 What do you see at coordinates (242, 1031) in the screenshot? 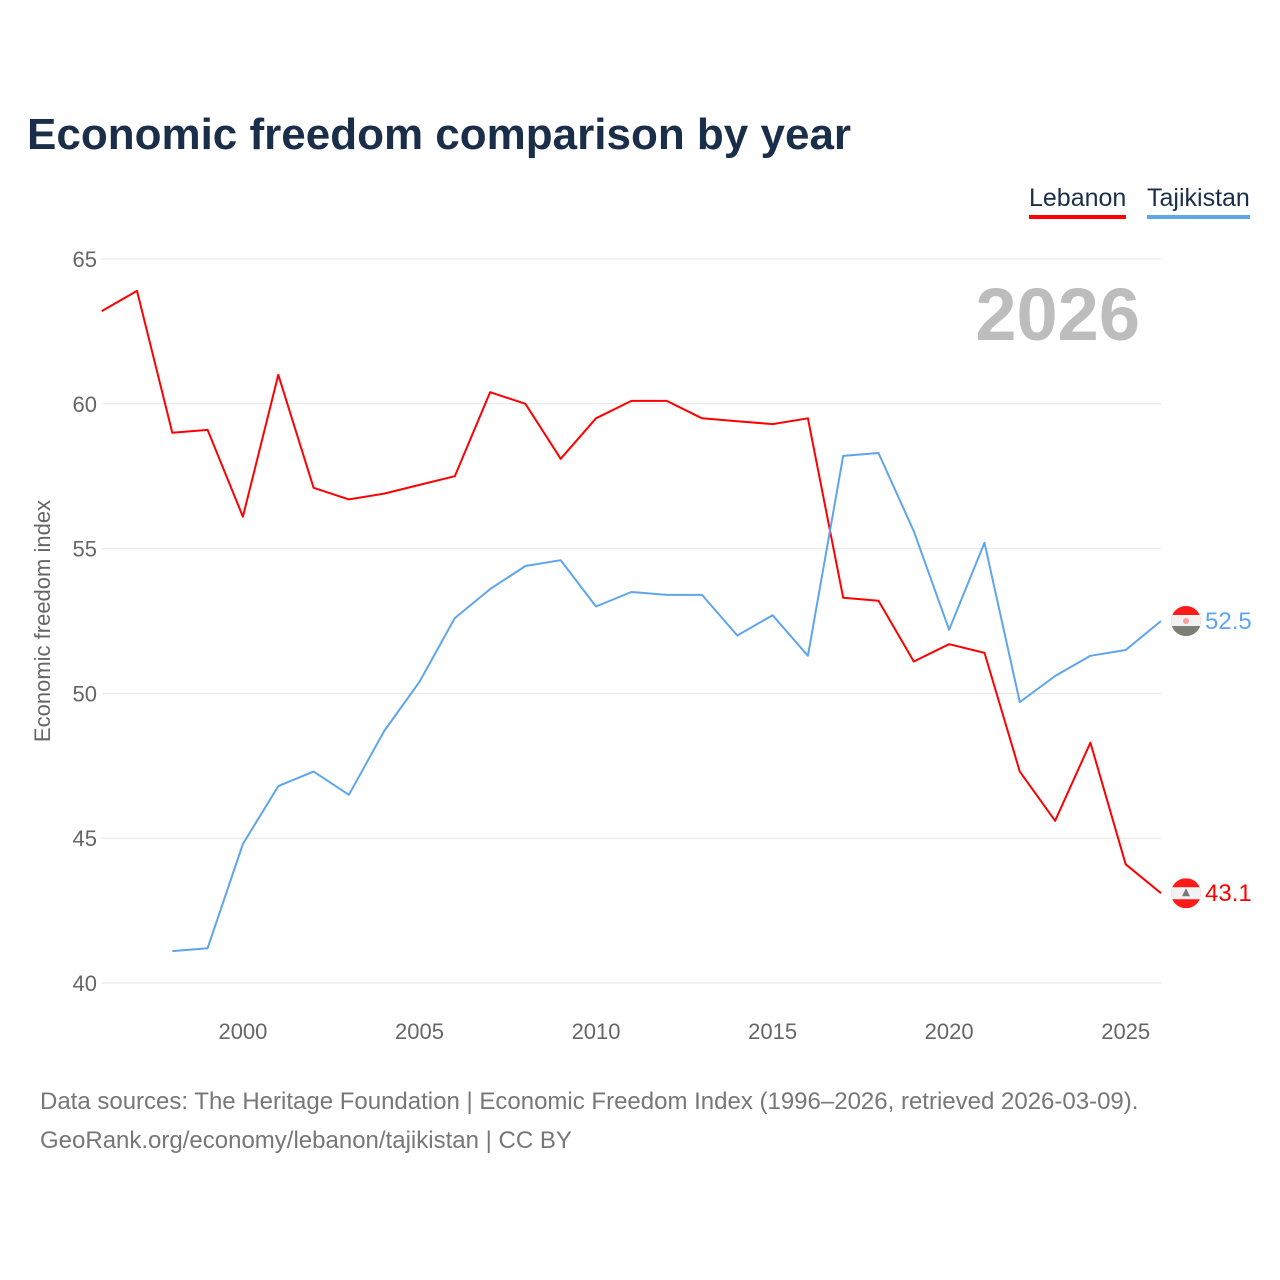
I see `x-tick-label: 2000` at bounding box center [242, 1031].